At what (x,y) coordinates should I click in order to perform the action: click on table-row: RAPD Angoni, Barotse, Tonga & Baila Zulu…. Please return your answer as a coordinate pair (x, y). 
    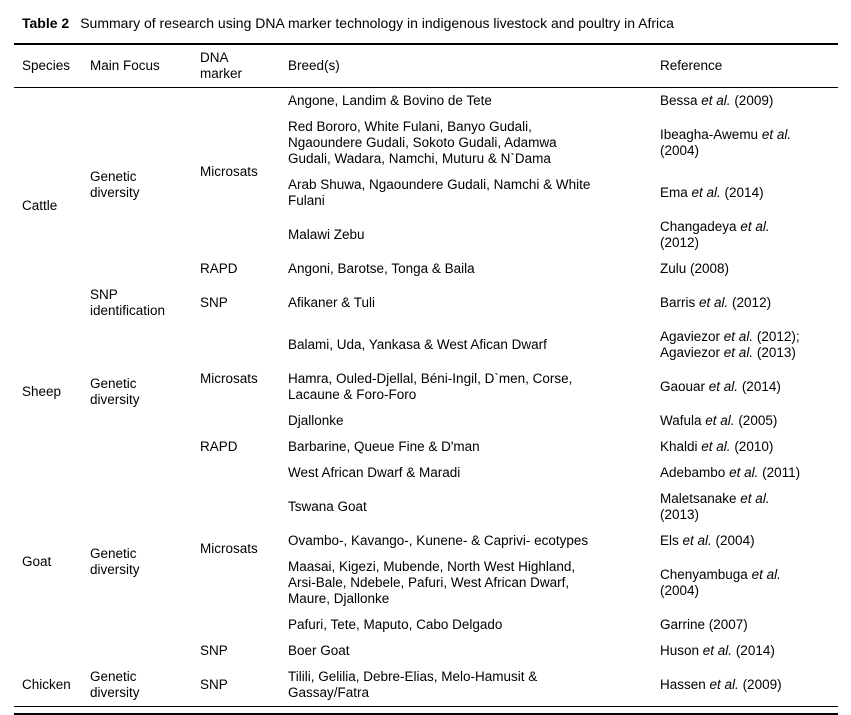
    Looking at the image, I should click on (426, 269).